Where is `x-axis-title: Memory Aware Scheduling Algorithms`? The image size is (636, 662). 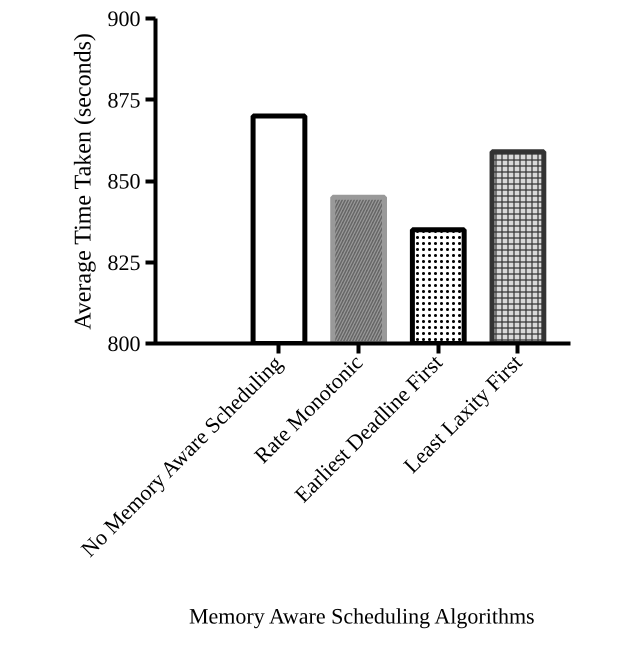
x-axis-title: Memory Aware Scheduling Algorithms is located at coordinates (361, 615).